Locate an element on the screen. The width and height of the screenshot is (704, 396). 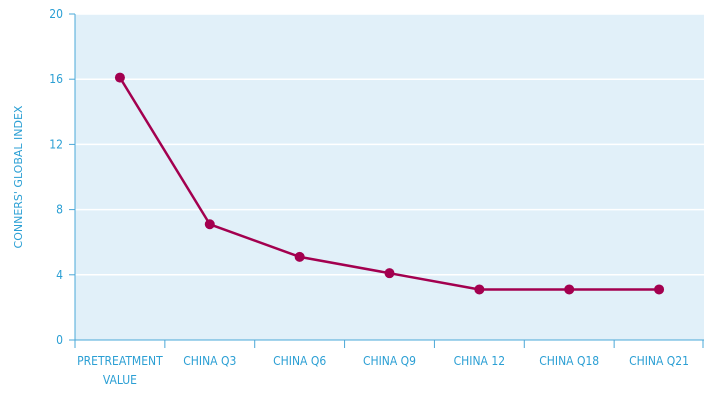
y-tick-label: 8 is located at coordinates (59, 210).